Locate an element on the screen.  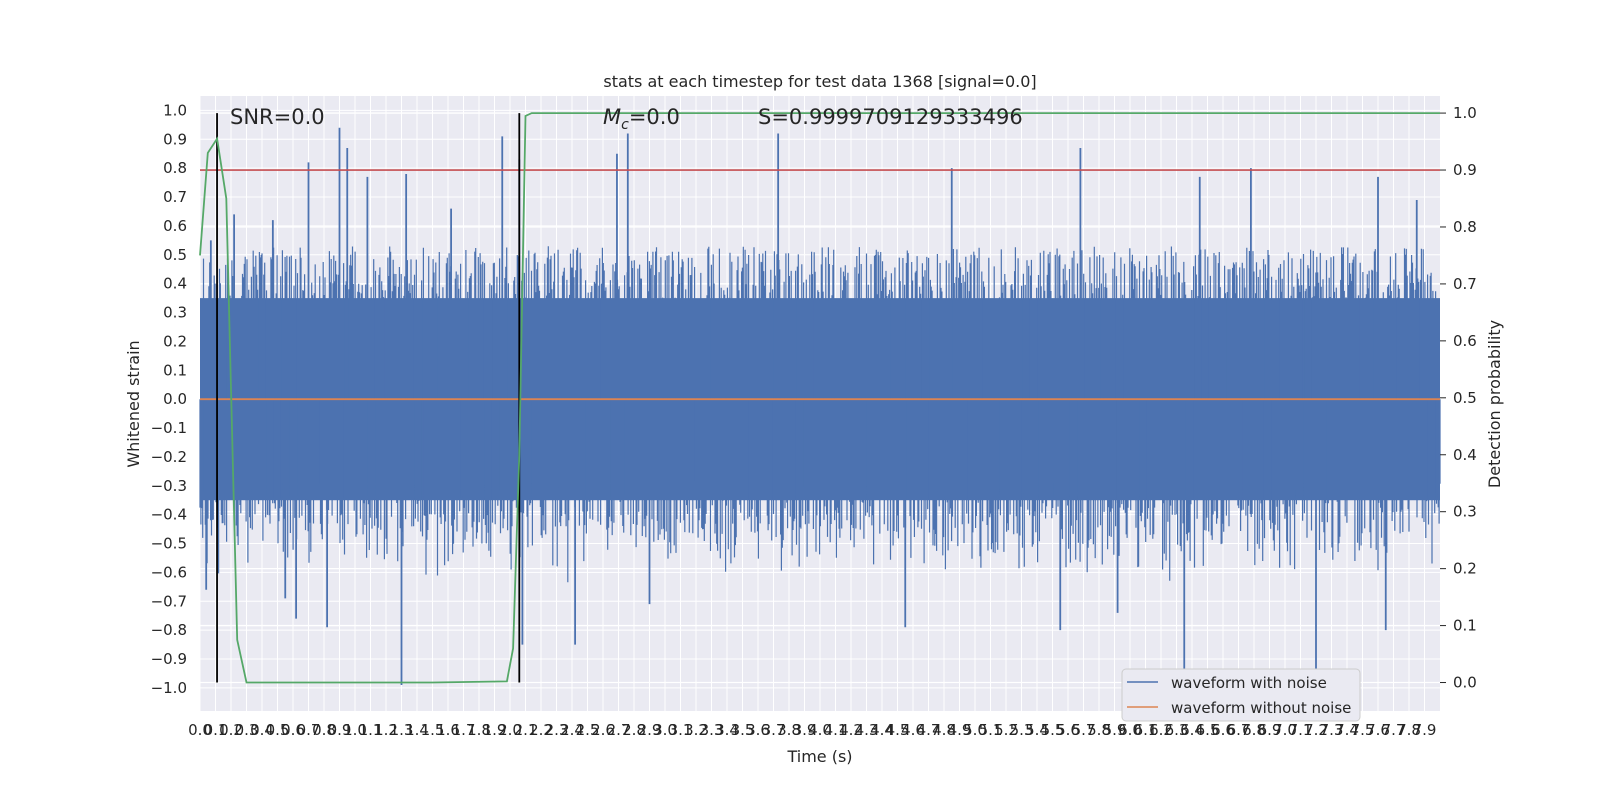
x-tick-label: 5.8 is located at coordinates (1099, 730).